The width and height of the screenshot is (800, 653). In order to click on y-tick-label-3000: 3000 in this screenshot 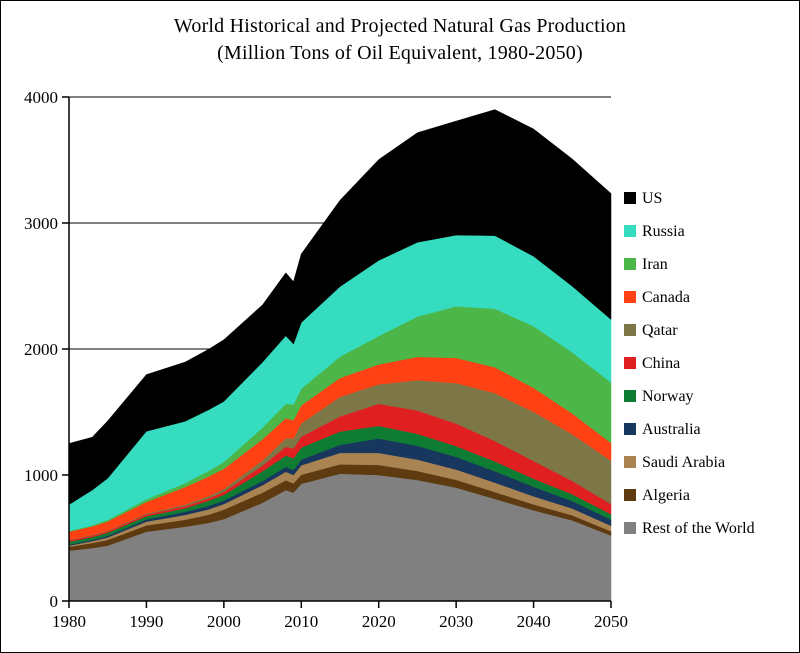, I will do `click(41, 223)`.